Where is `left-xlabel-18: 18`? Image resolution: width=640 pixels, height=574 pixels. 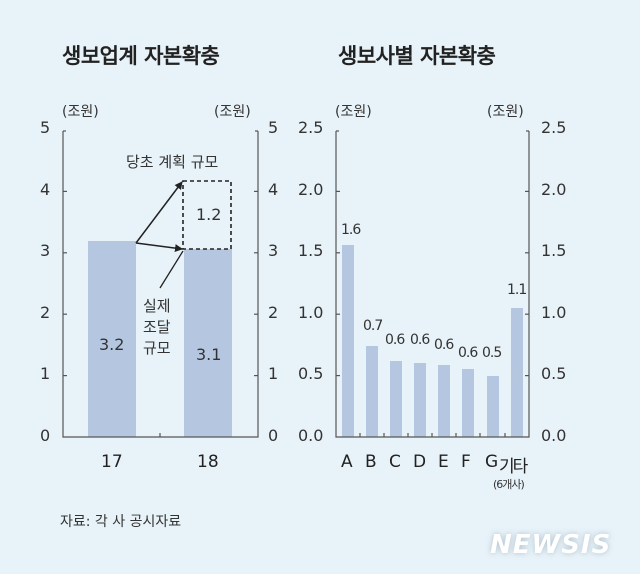 left-xlabel-18: 18 is located at coordinates (208, 462).